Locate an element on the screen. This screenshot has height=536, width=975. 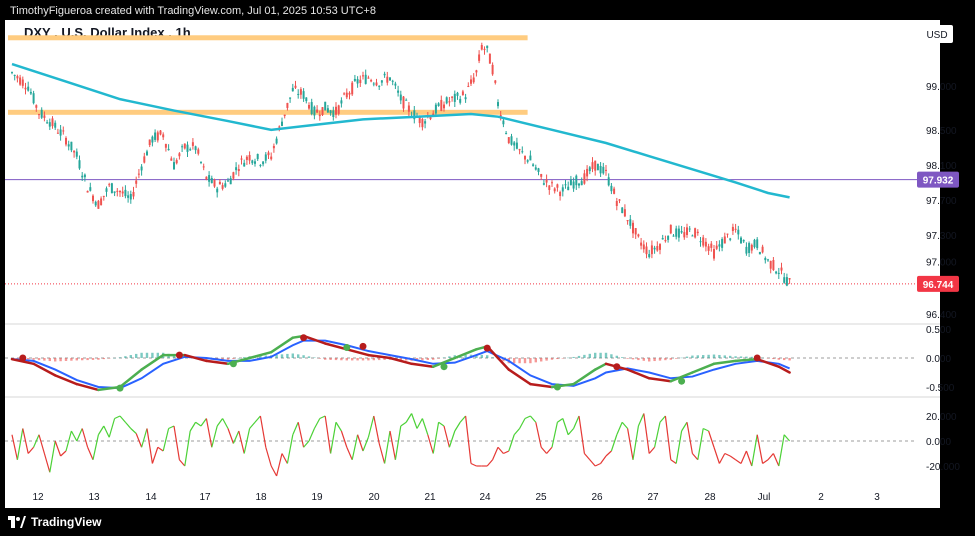
time-tick-label: 12 is located at coordinates (38, 497).